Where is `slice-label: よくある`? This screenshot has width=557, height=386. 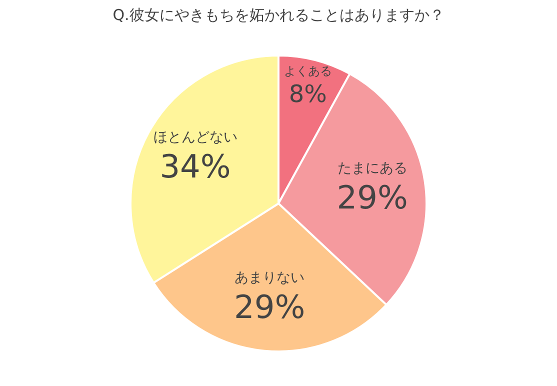 slice-label: よくある is located at coordinates (308, 71).